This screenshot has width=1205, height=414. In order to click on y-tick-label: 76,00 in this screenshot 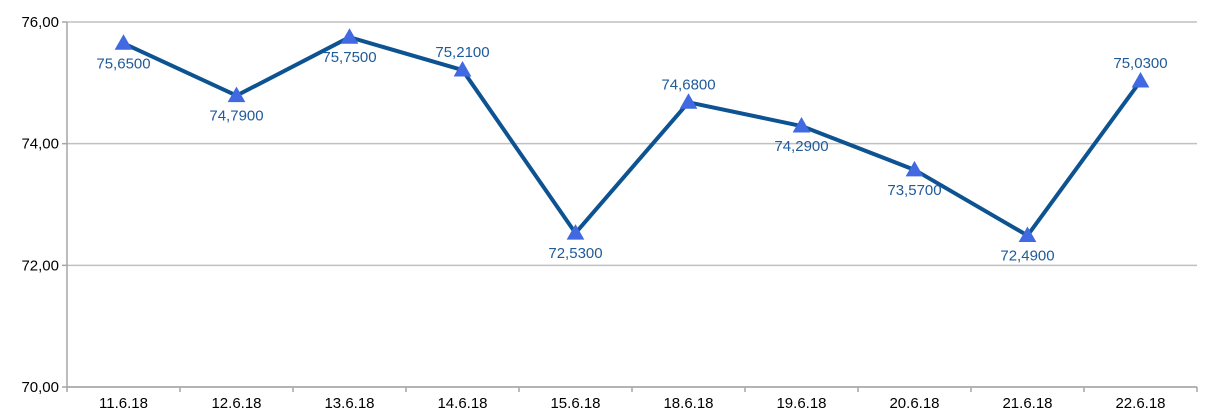, I will do `click(40, 22)`.